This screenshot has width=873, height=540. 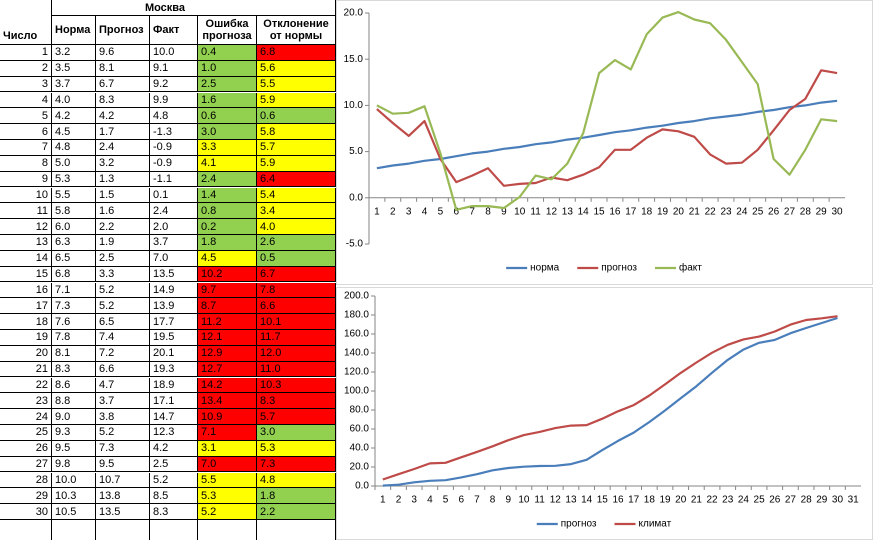 What do you see at coordinates (227, 274) in the screenshot?
I see `table-cell: 10.2` at bounding box center [227, 274].